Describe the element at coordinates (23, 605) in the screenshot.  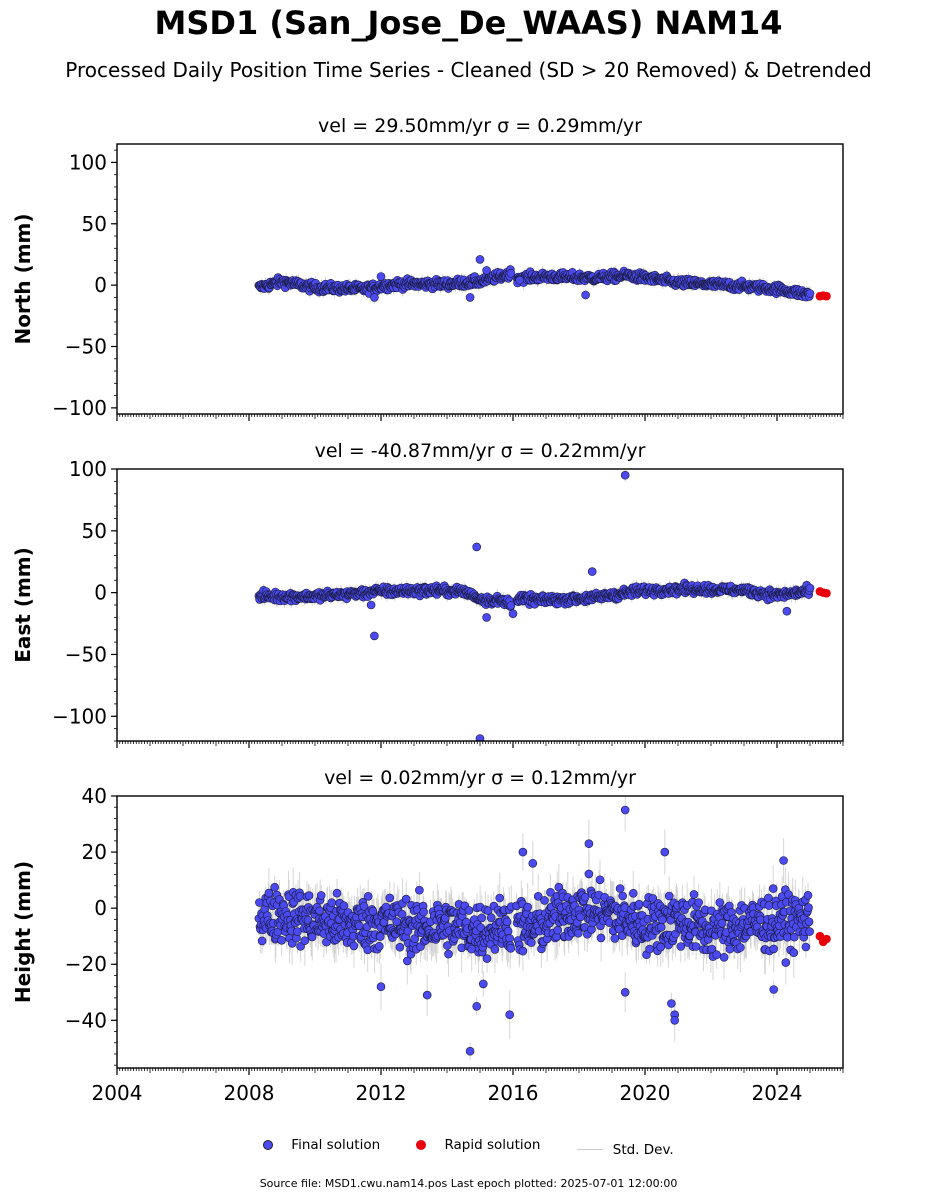
I see `y-axis-label: East (mm)` at that location.